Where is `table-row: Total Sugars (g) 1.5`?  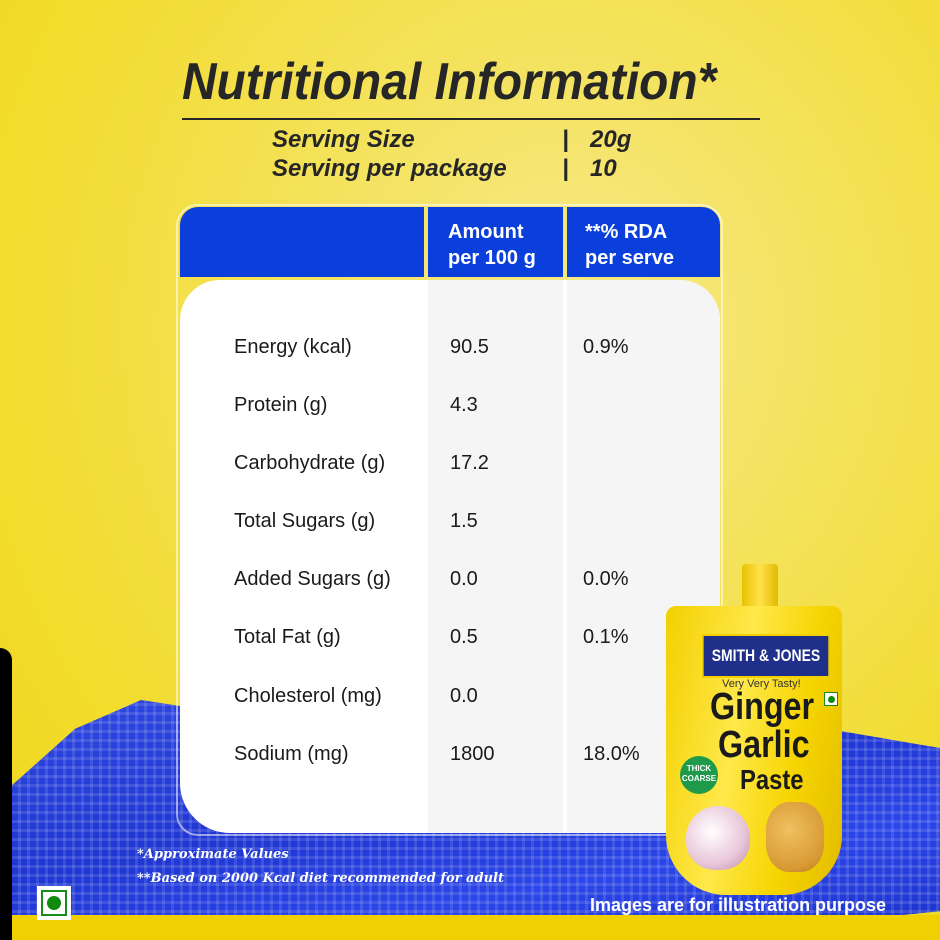
table-row: Total Sugars (g) 1.5 is located at coordinates (450, 530).